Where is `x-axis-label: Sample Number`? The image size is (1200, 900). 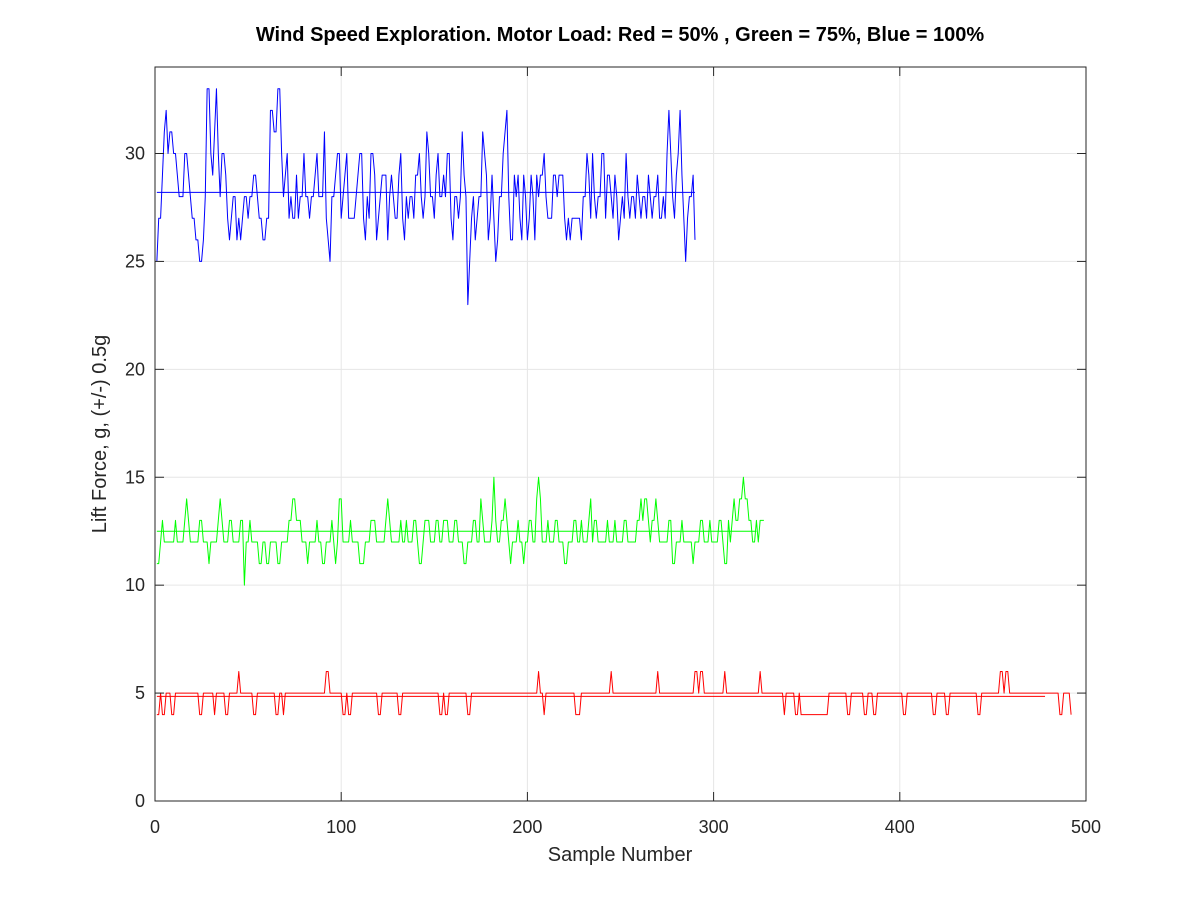
x-axis-label: Sample Number is located at coordinates (620, 855).